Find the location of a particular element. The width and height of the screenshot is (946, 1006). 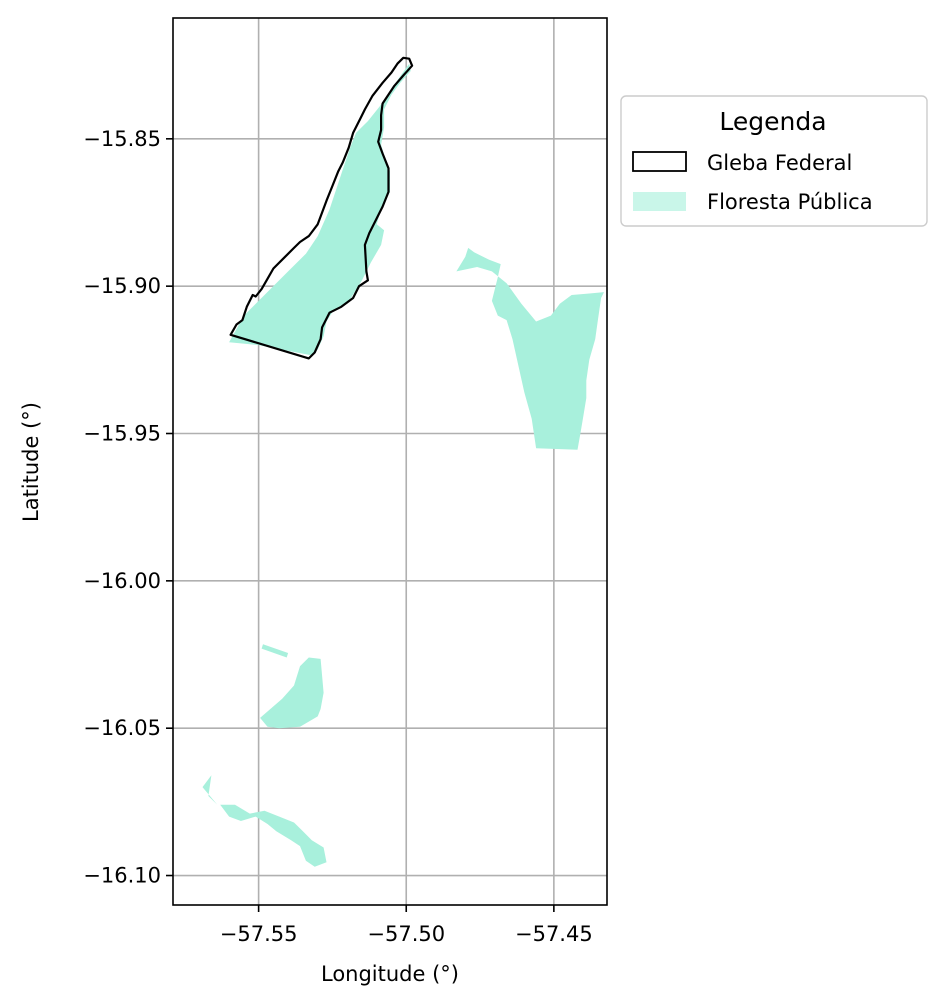

legend-title: Legenda is located at coordinates (772, 121).